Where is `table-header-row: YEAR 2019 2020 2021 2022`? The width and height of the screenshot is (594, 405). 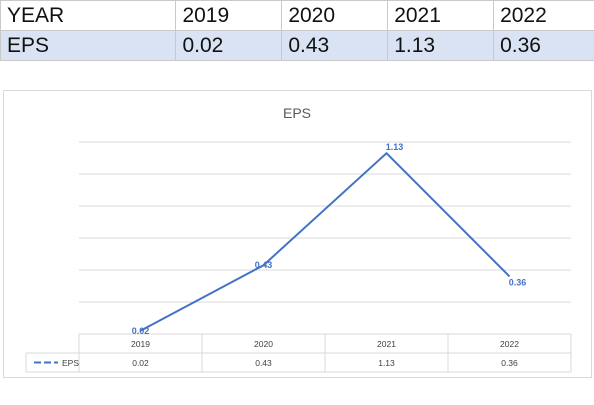
table-header-row: YEAR 2019 2020 2021 2022 is located at coordinates (297, 15).